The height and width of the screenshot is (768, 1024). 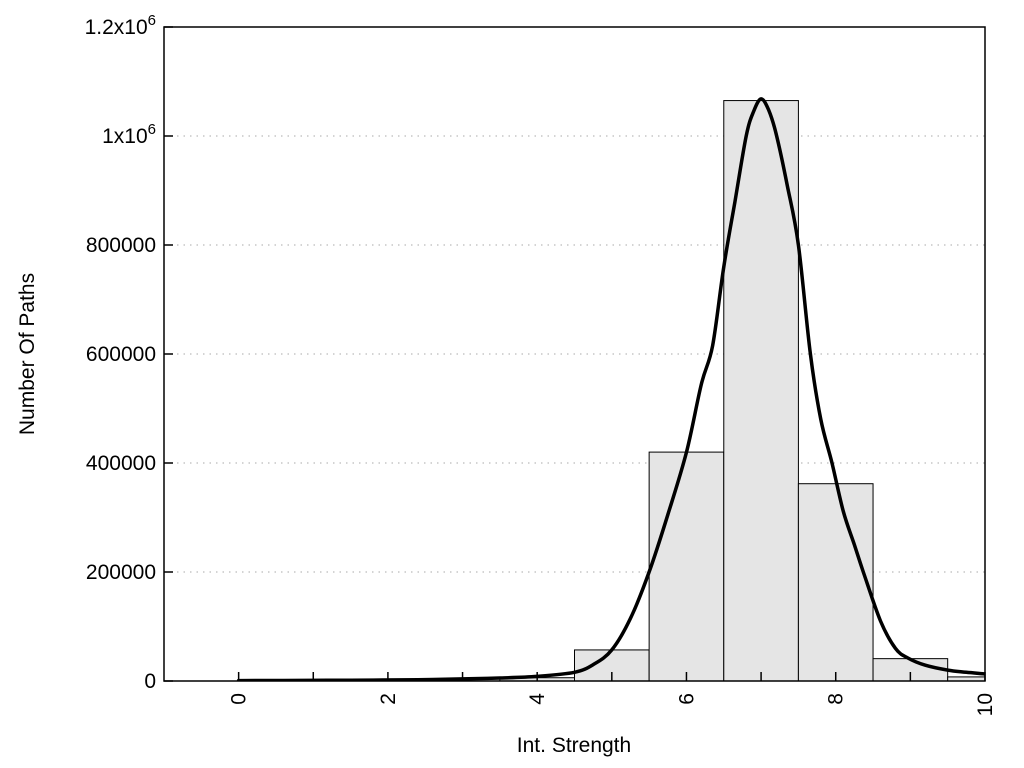 I want to click on x-axis-title-text: Int. Strength, so click(x=574, y=745).